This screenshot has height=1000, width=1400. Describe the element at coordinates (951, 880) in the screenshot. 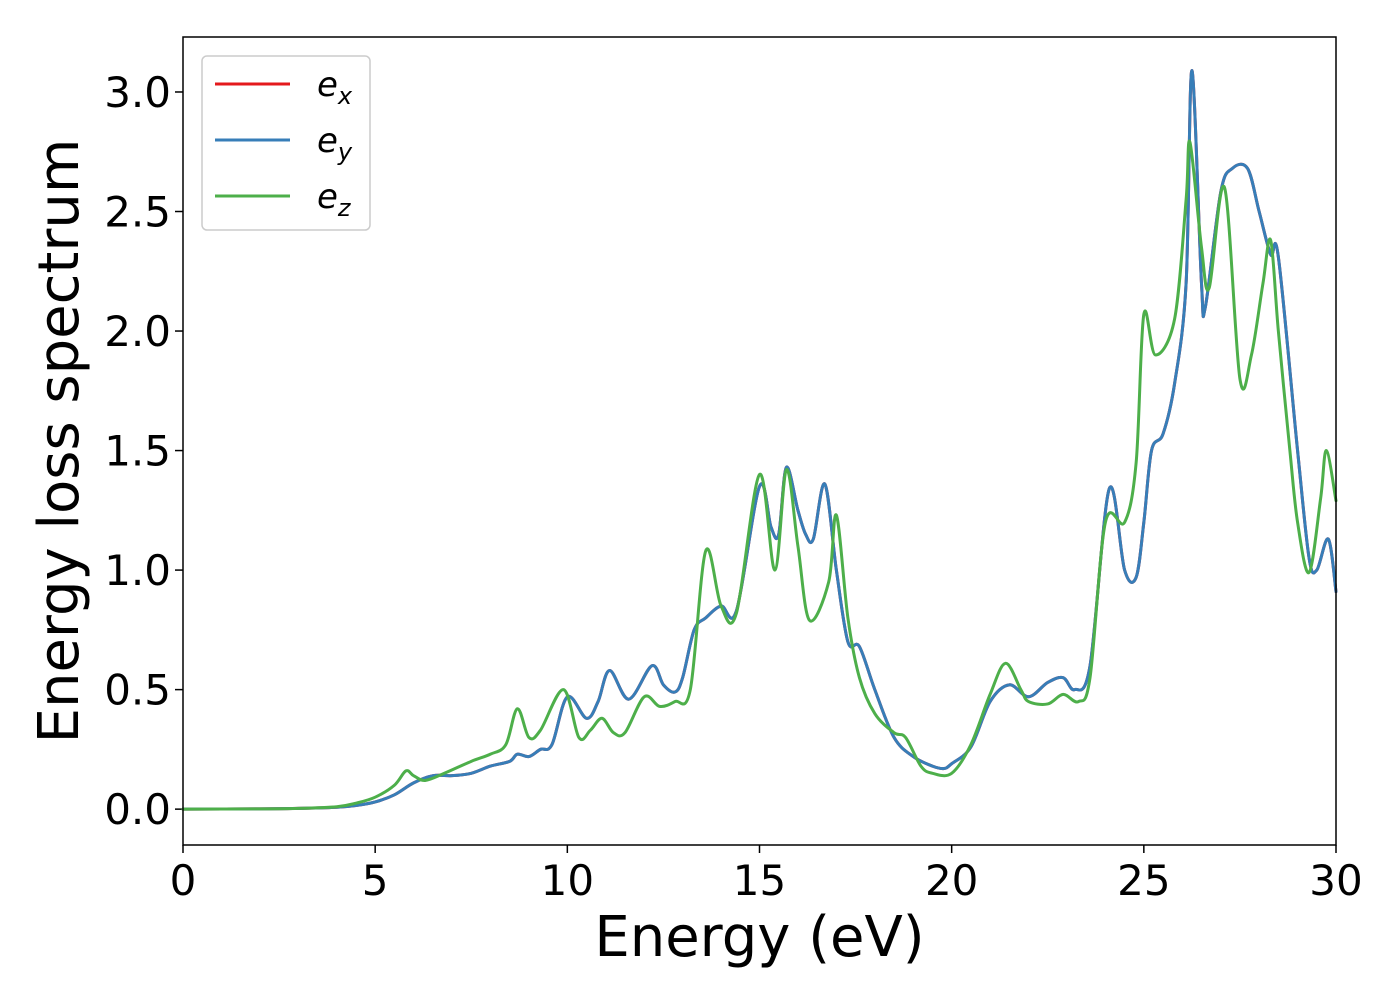

I see `x-tick-label: 20` at that location.